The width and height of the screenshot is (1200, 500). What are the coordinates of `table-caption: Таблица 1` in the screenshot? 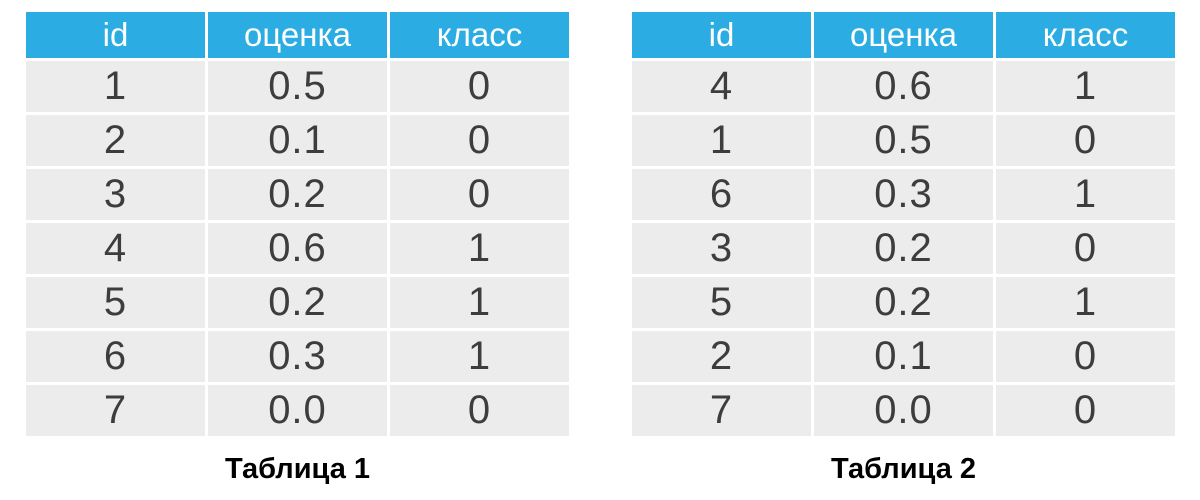 It's located at (297, 469).